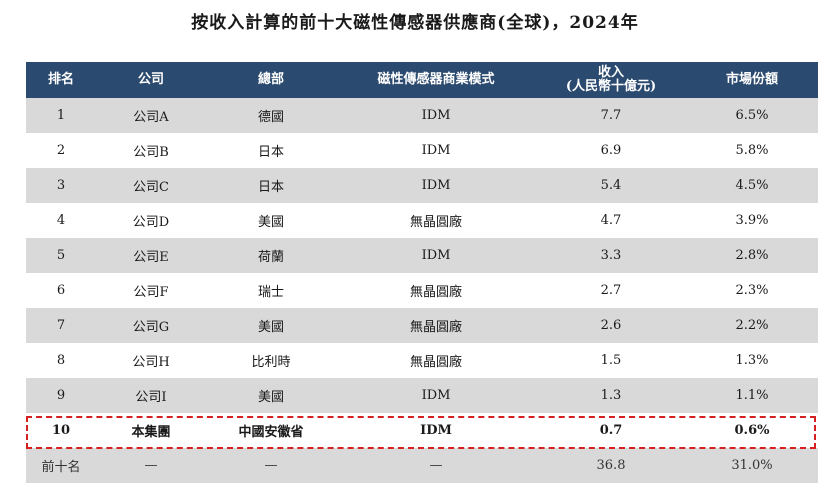  I want to click on cell-hq: 中國安徽省, so click(271, 432).